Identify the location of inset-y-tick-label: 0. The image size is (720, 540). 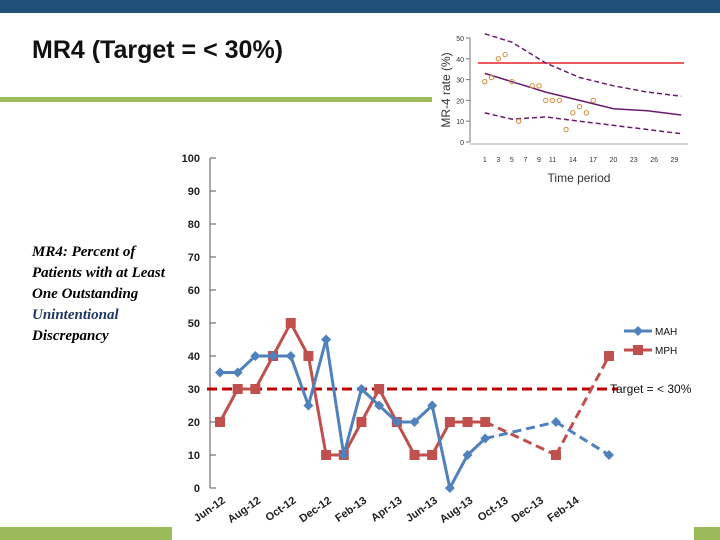
(462, 143).